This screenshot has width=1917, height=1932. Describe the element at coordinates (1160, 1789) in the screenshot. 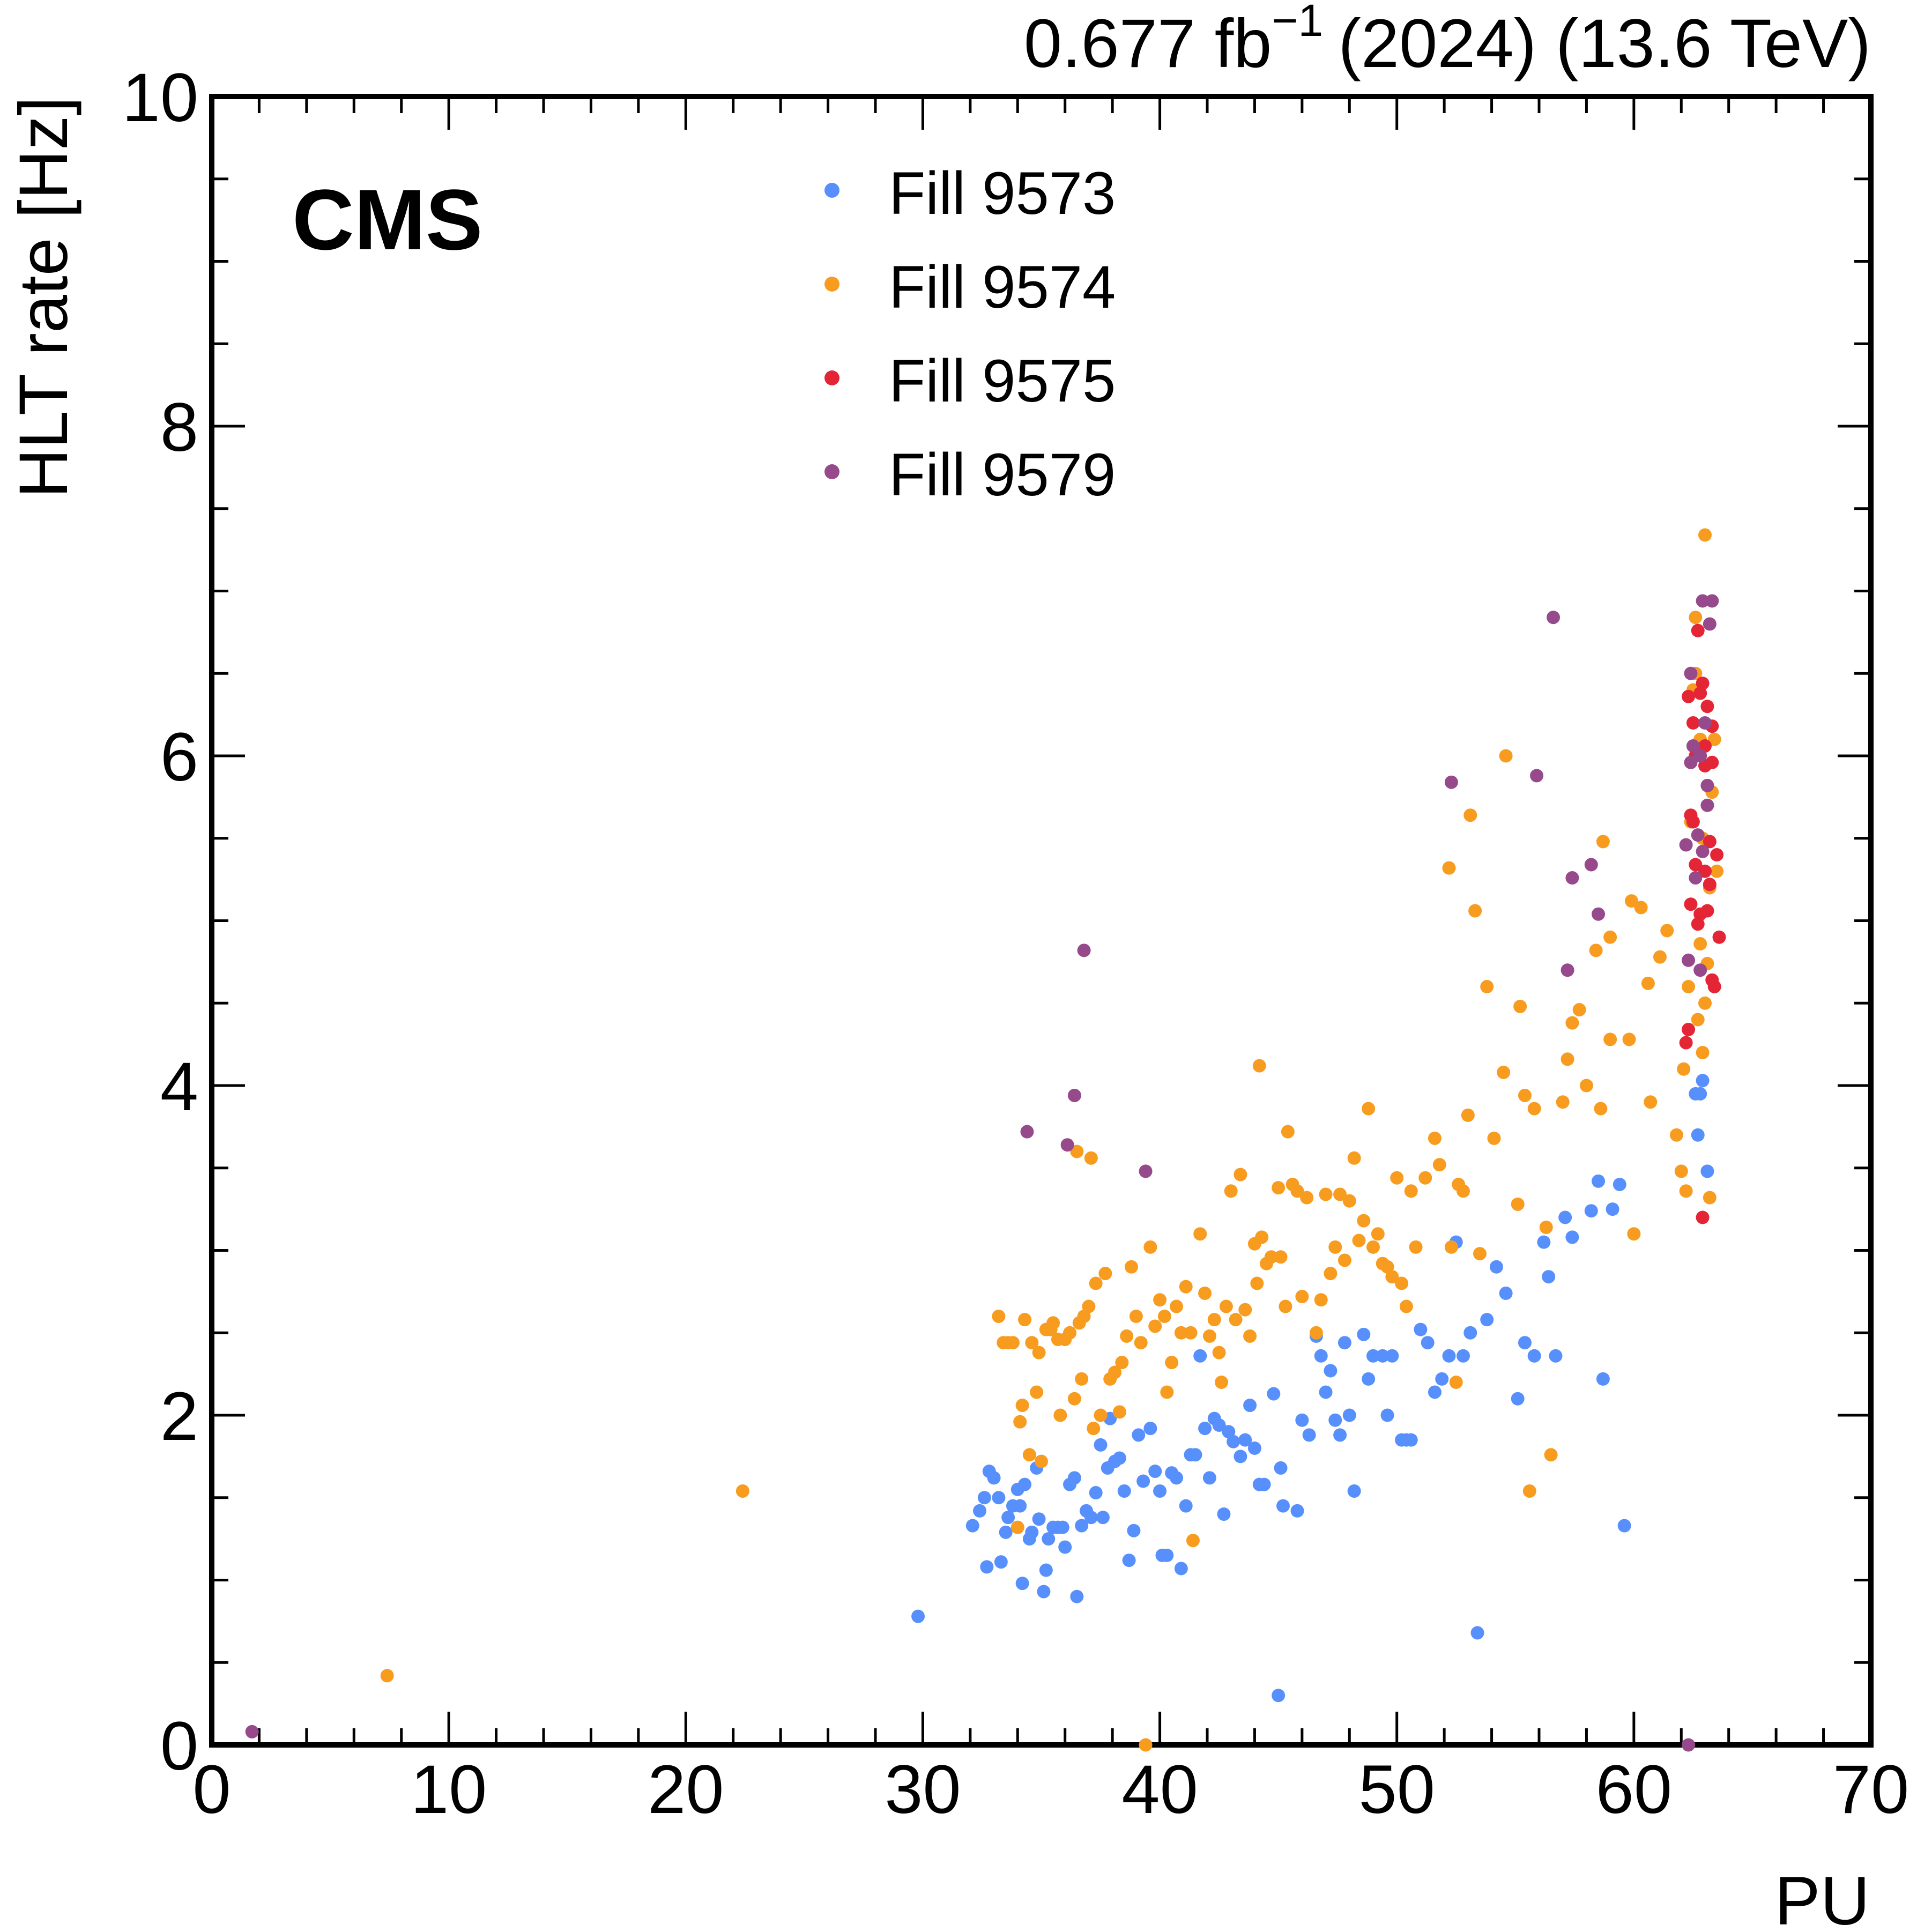

I see `x-tick-label: 40` at that location.